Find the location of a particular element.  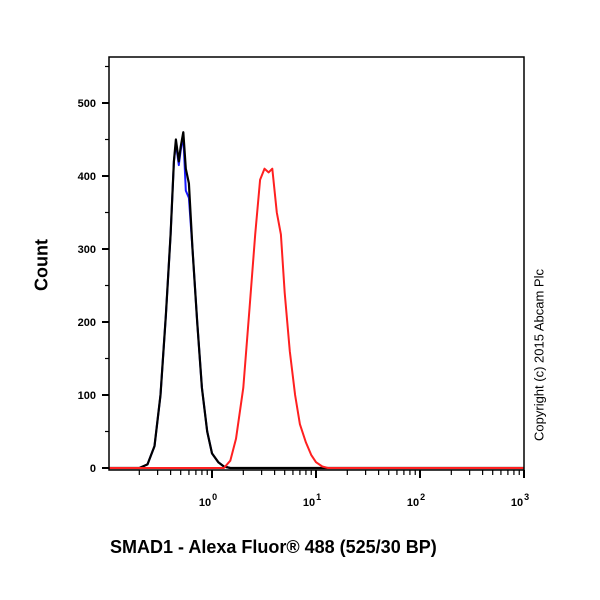

y-axis-tick-labels: 0 100 200 300 400 500 is located at coordinates (87, 286).